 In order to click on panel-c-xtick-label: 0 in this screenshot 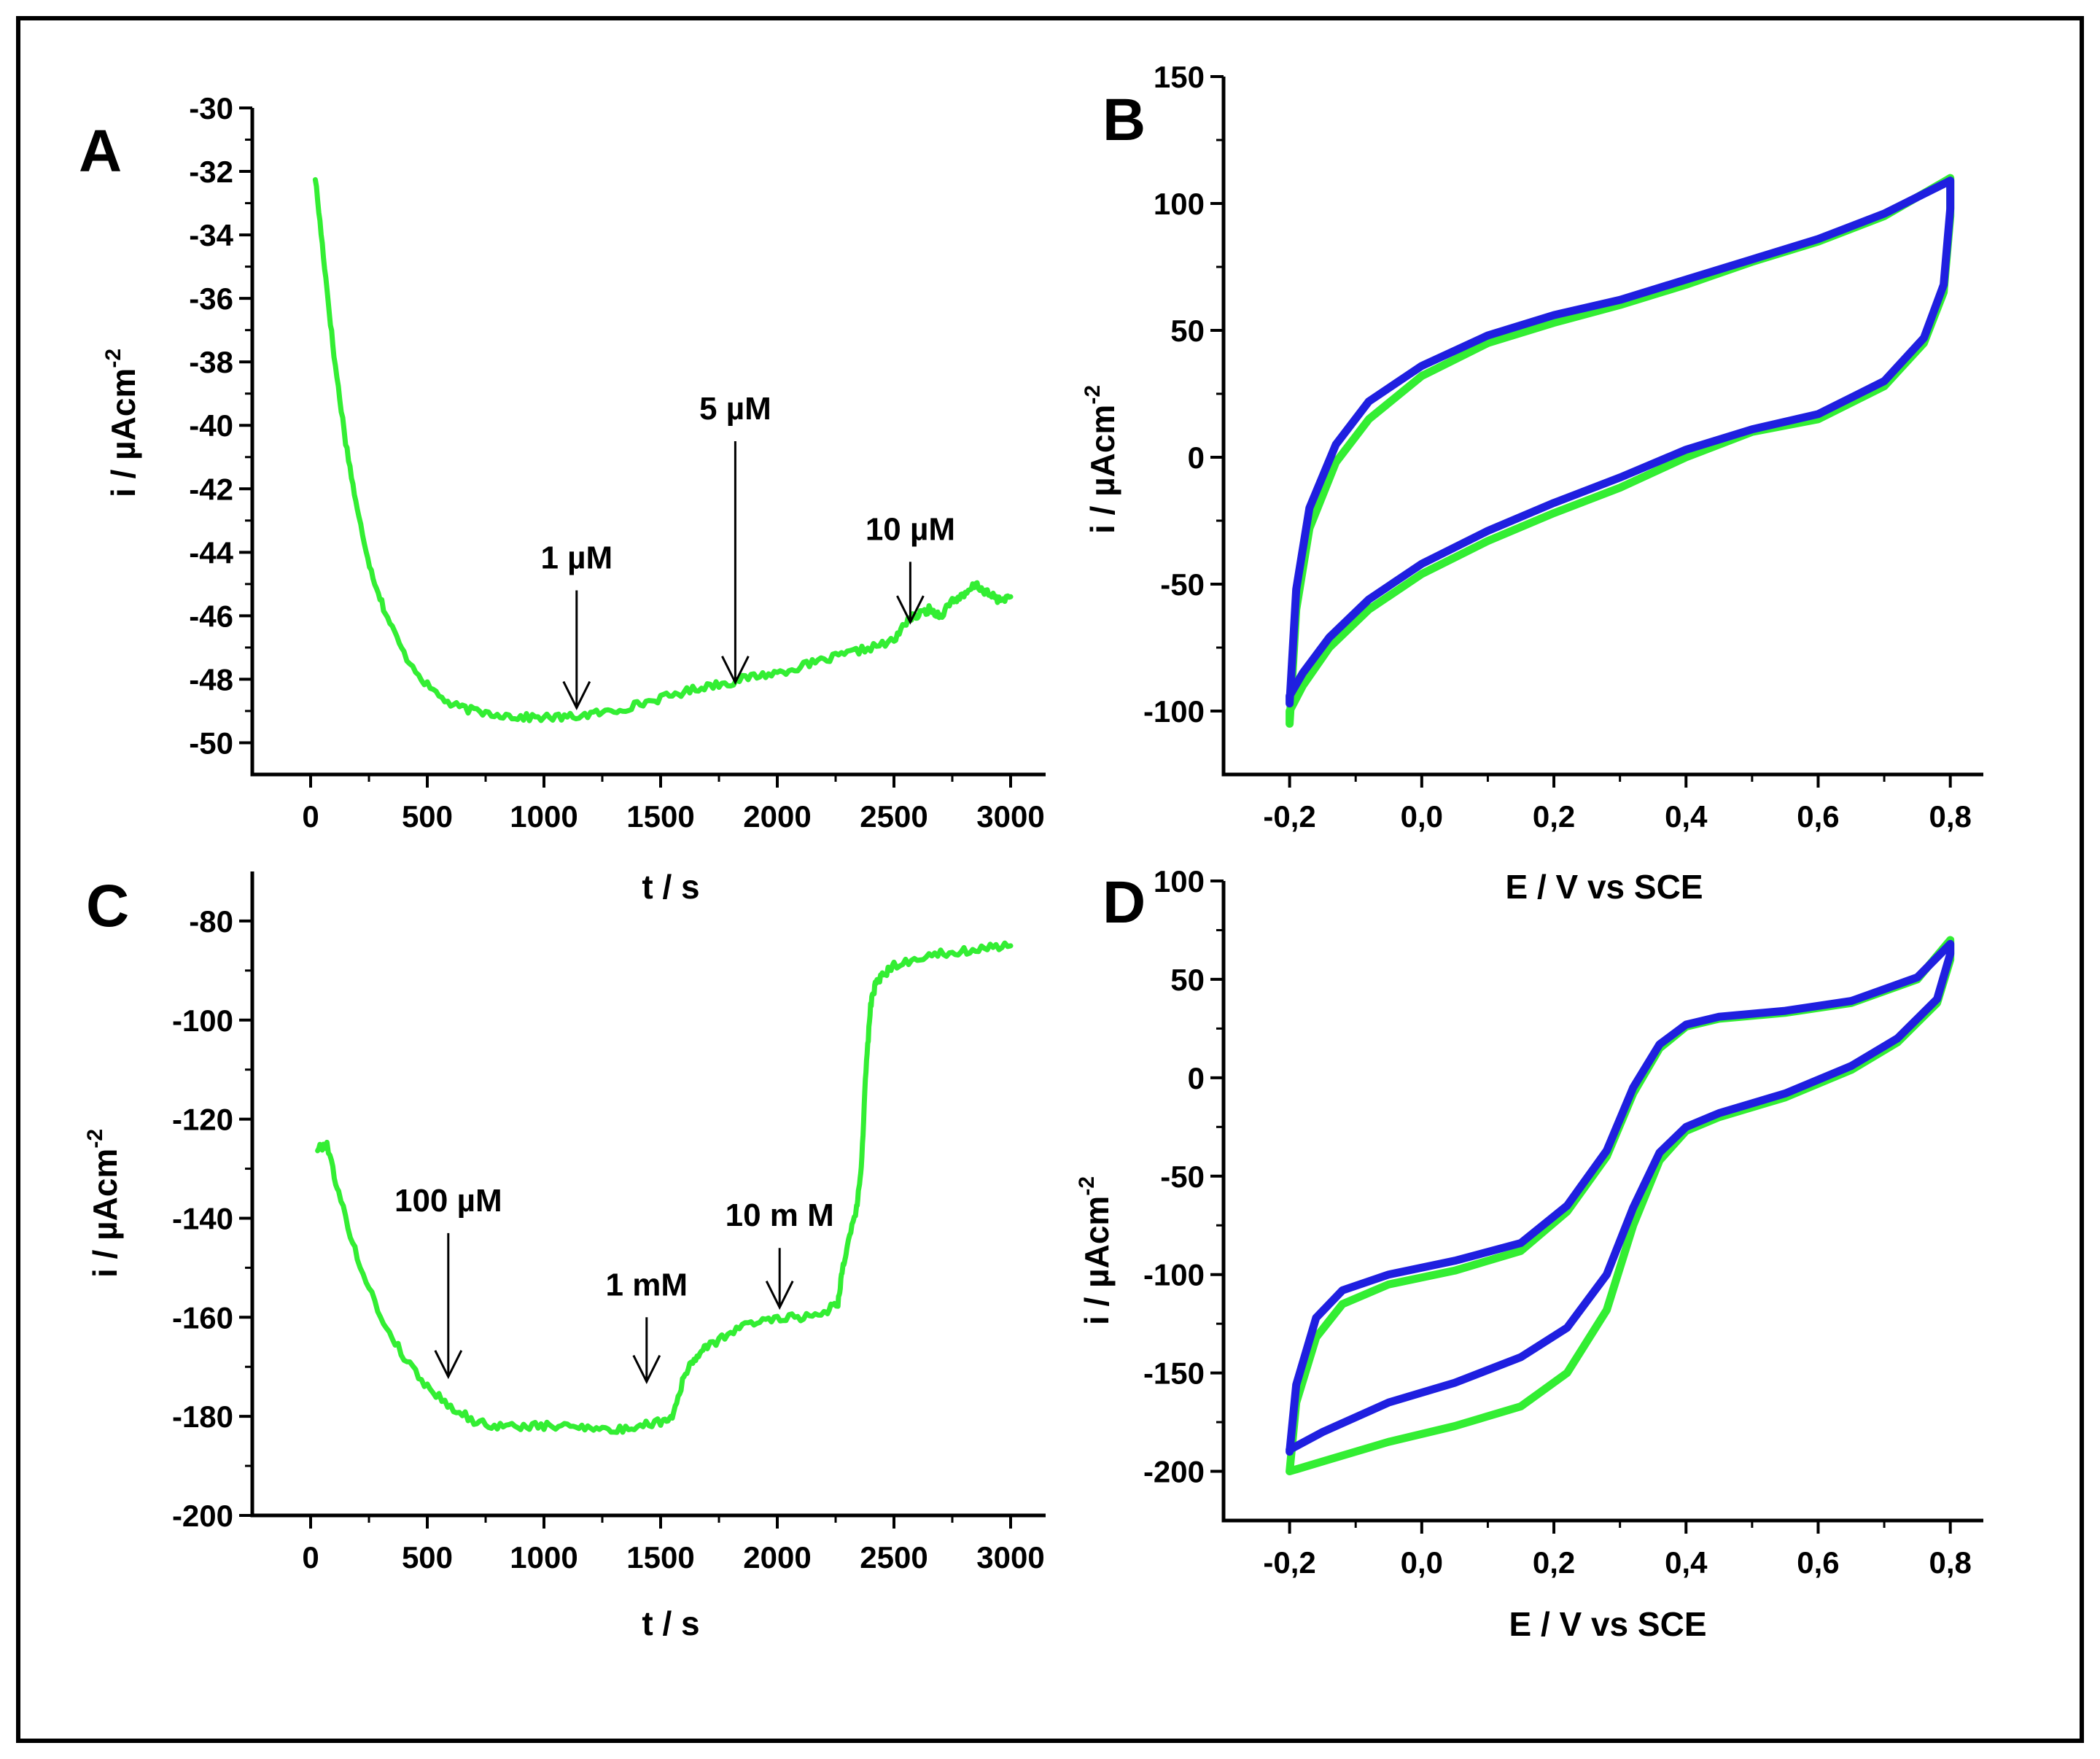, I will do `click(310, 1557)`.